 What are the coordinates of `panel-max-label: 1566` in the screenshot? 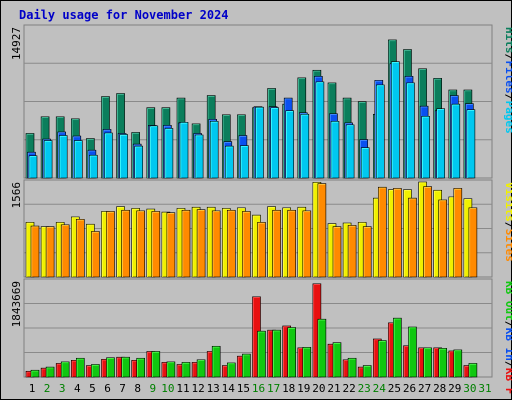 It's located at (16, 195).